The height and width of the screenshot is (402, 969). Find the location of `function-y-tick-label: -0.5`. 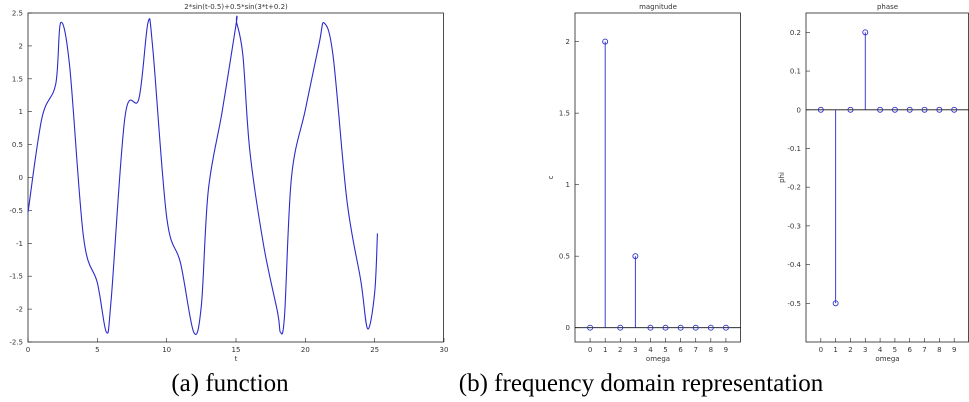

function-y-tick-label: -0.5 is located at coordinates (16, 211).